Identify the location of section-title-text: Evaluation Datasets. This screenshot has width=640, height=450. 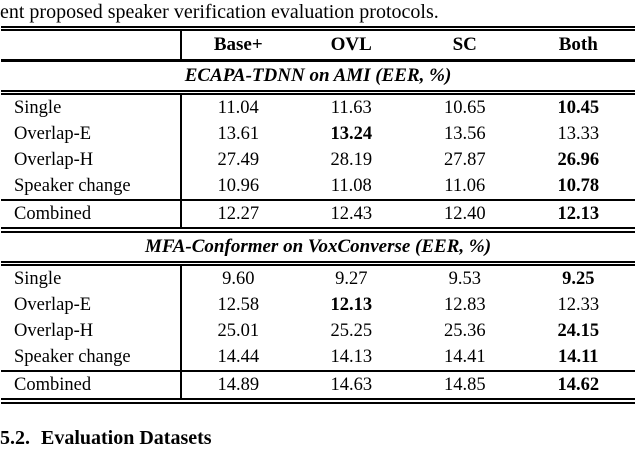
(126, 438).